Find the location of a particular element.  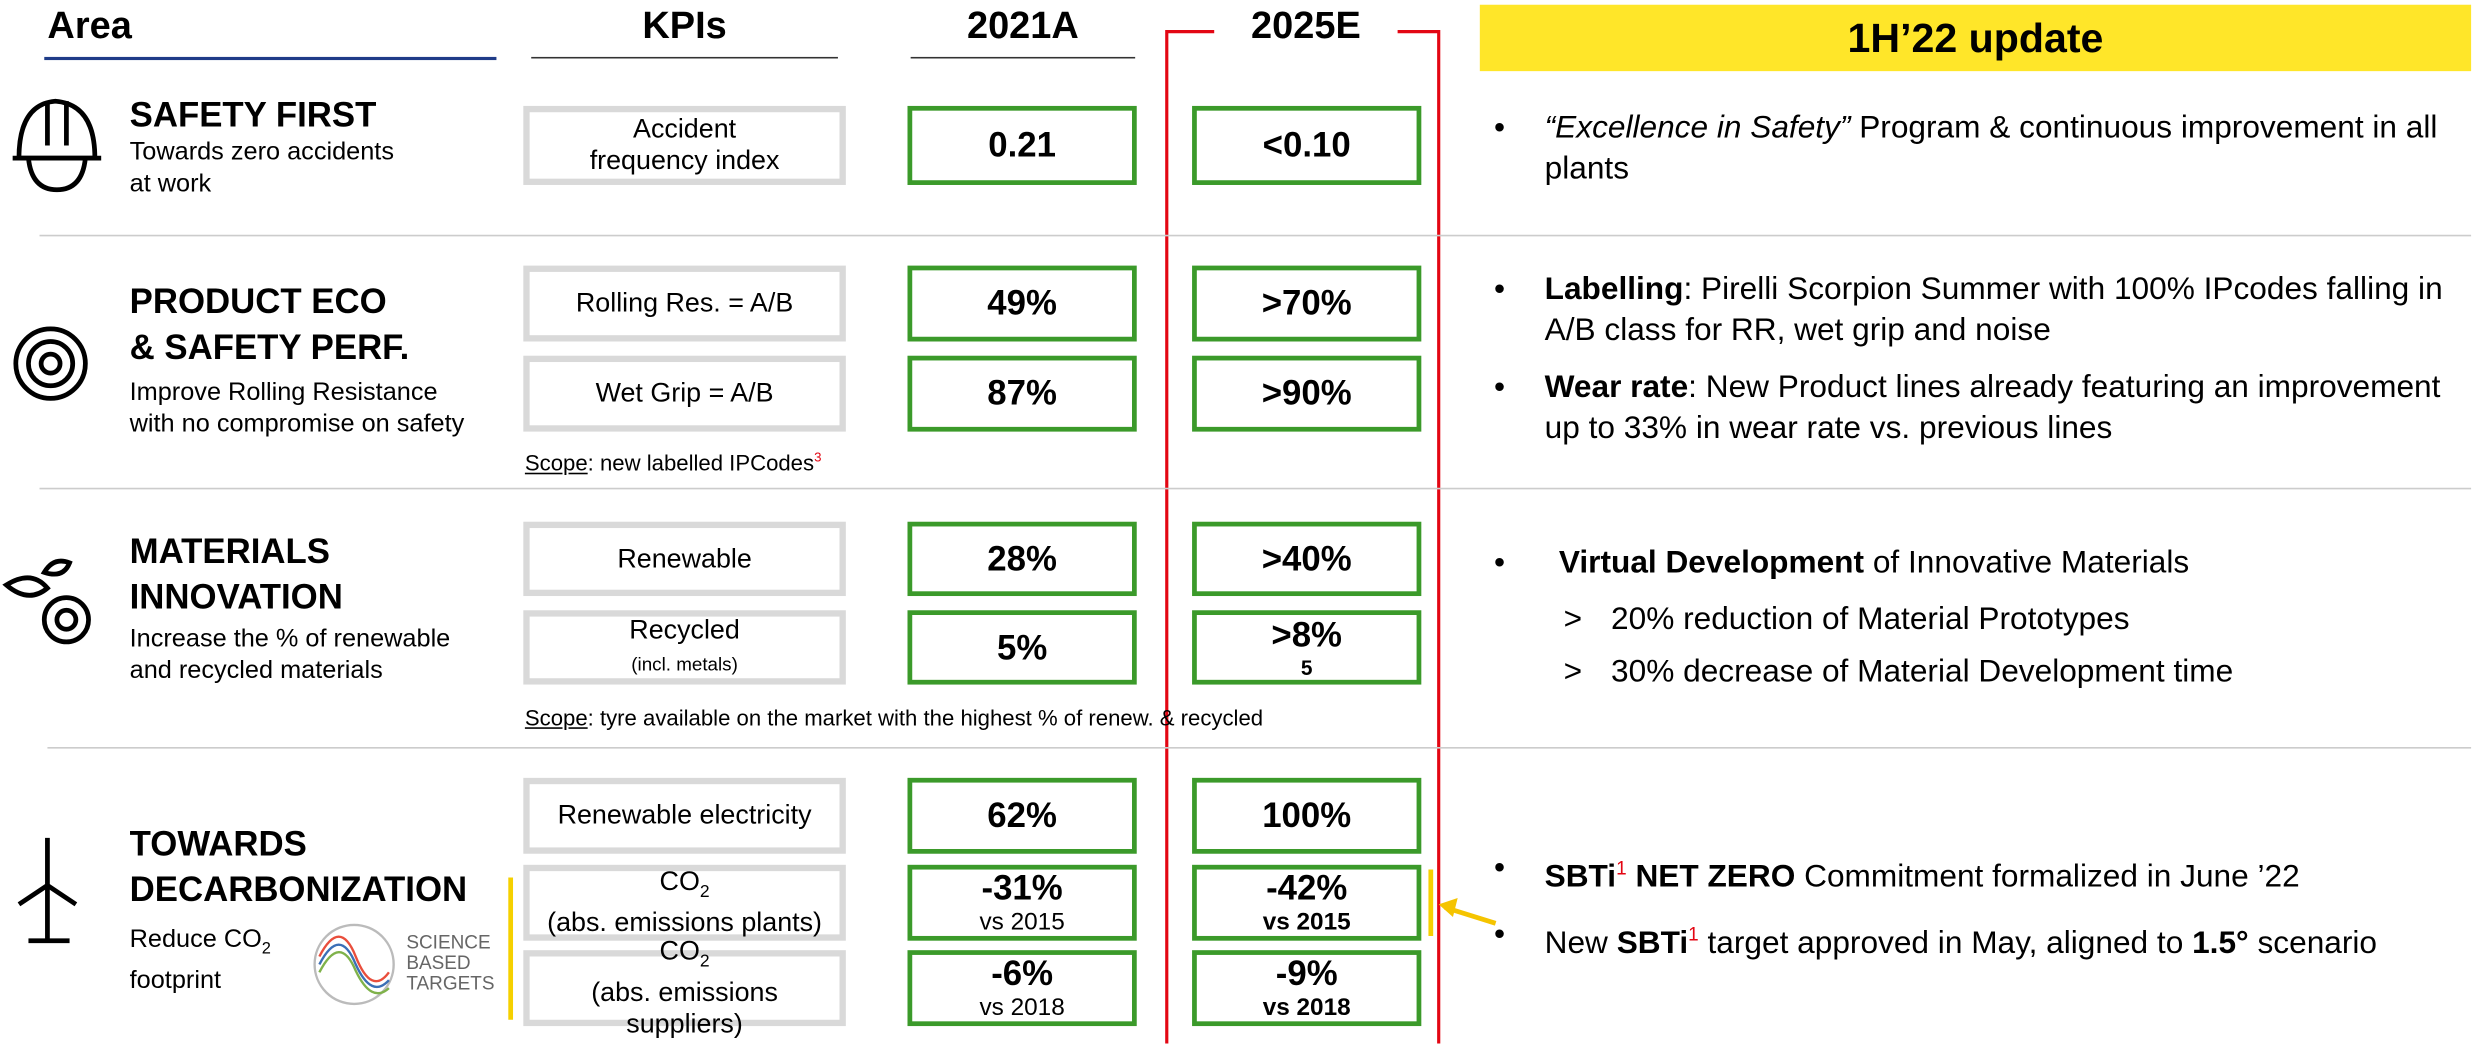

title-line: DECARBONIZATION is located at coordinates (298, 889).